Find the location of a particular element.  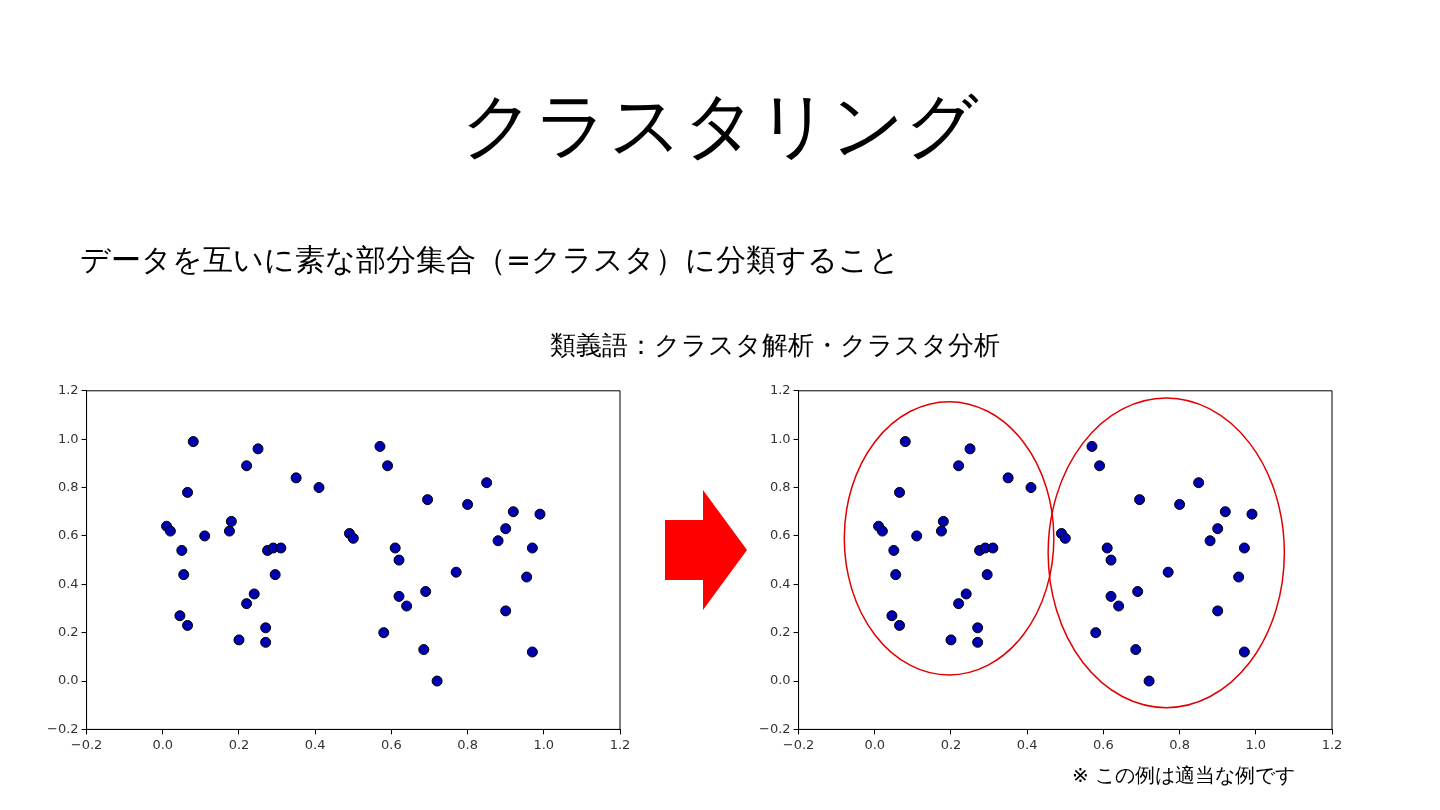

text: ※ この例は適当な例です is located at coordinates (1184, 775).